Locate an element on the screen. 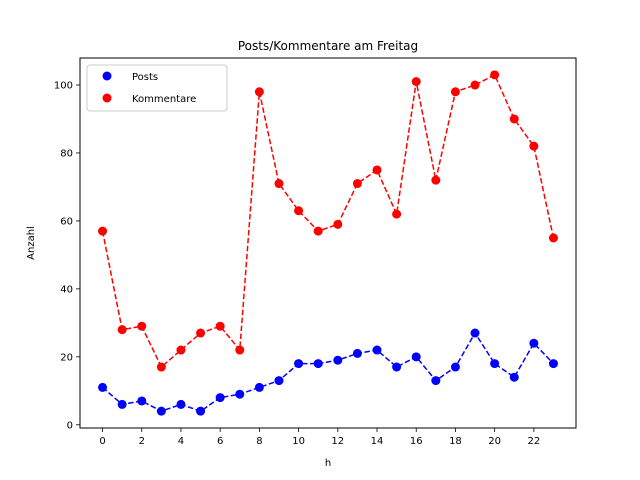  y-tick-label: 60 is located at coordinates (66, 221).